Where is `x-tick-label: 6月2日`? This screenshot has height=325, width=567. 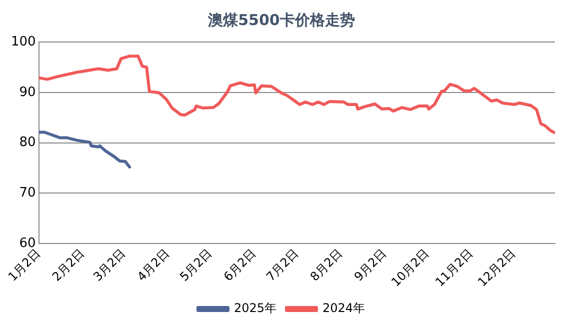 x-tick-label: 6月2日 is located at coordinates (240, 265).